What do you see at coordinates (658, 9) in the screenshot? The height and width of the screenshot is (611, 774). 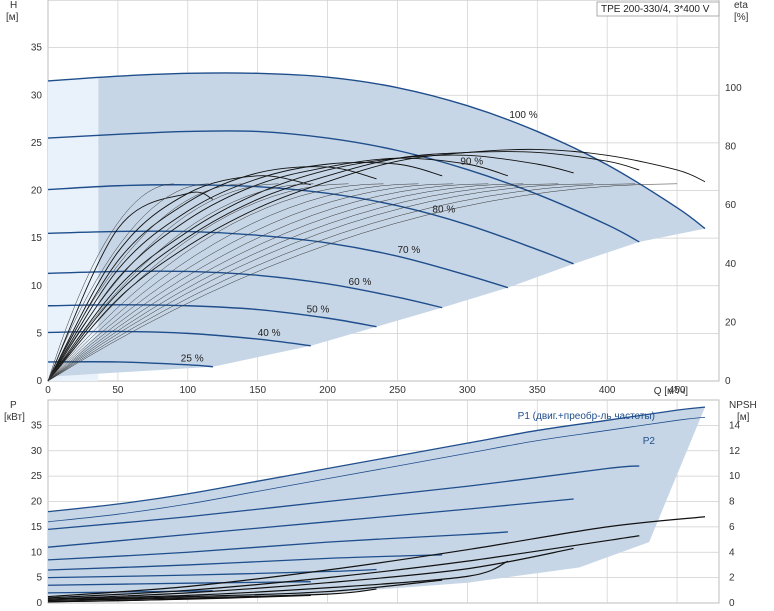 I see `chart-title-box` at bounding box center [658, 9].